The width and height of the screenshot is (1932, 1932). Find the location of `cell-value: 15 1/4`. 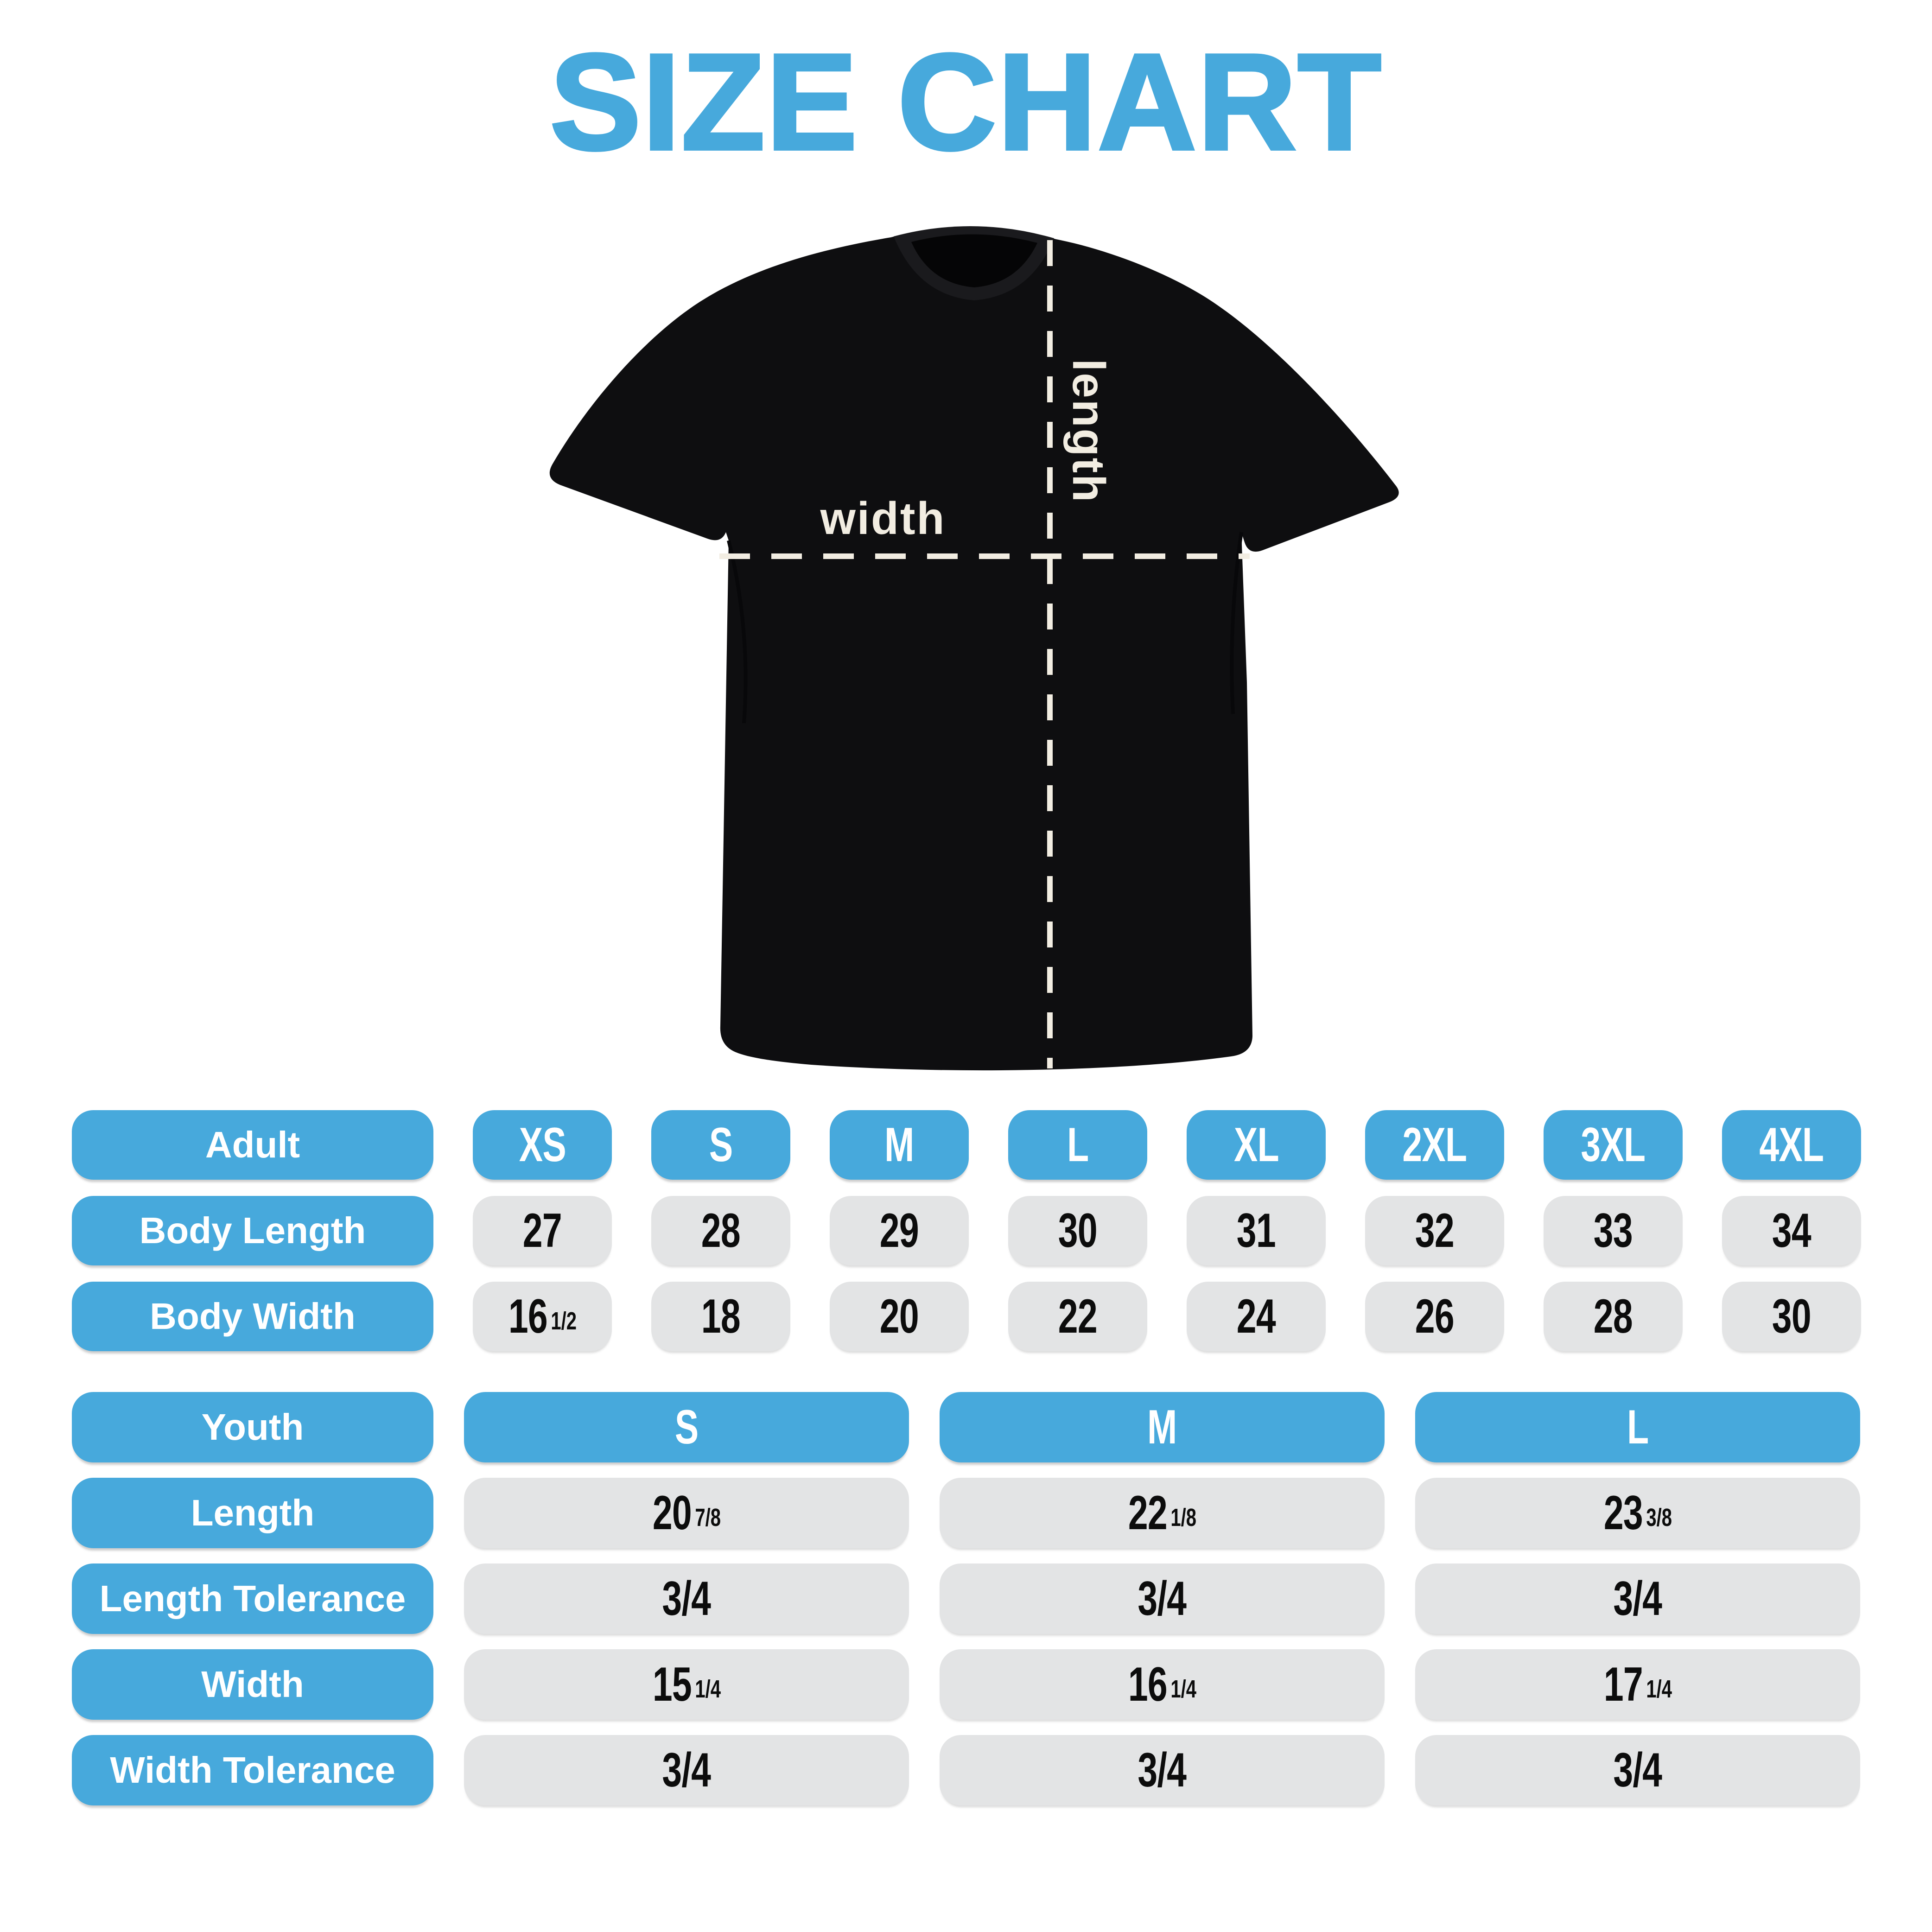

cell-value: 15 1/4 is located at coordinates (686, 1684).